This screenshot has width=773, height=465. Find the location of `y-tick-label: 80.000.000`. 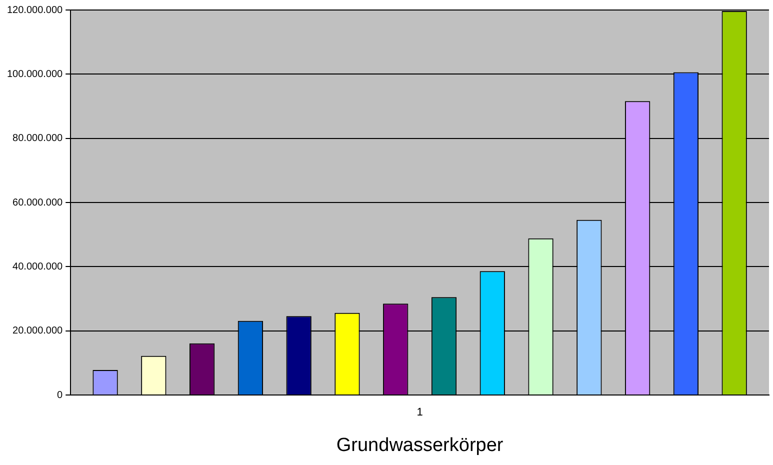

y-tick-label: 80.000.000 is located at coordinates (38, 138).